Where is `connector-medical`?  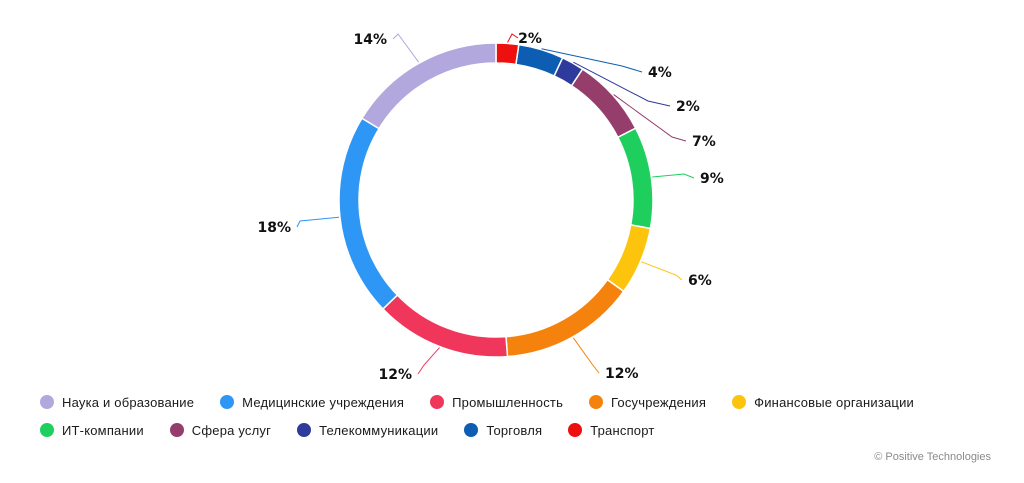
connector-medical is located at coordinates (317, 222).